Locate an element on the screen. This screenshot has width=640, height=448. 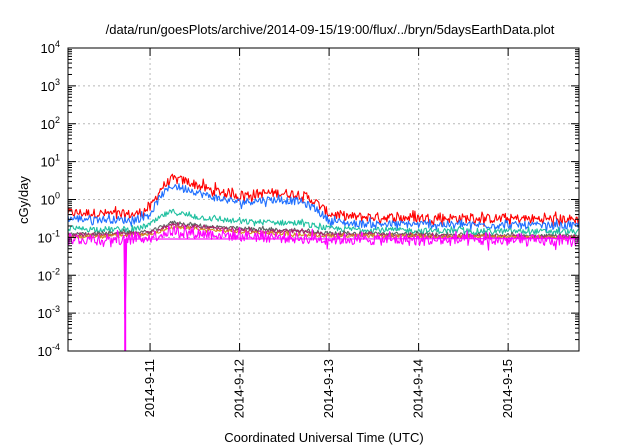
y-axis-label: cGy/day is located at coordinates (23, 200).